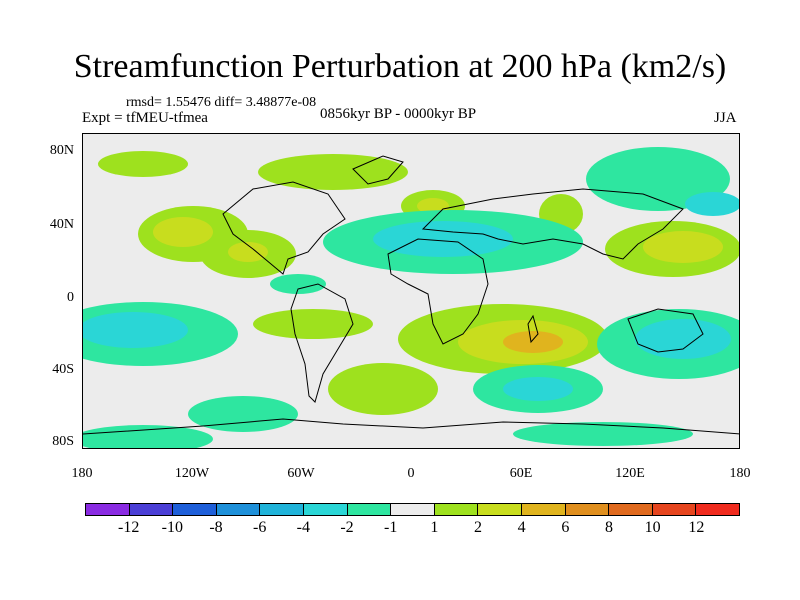  Describe the element at coordinates (434, 527) in the screenshot. I see `colorbar-label: 1` at that location.